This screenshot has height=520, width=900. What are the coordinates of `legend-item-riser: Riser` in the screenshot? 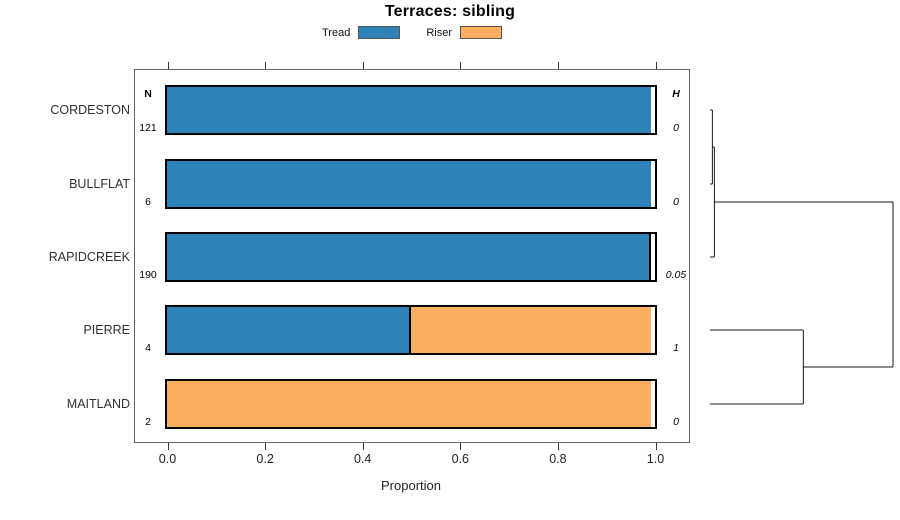 It's located at (464, 32).